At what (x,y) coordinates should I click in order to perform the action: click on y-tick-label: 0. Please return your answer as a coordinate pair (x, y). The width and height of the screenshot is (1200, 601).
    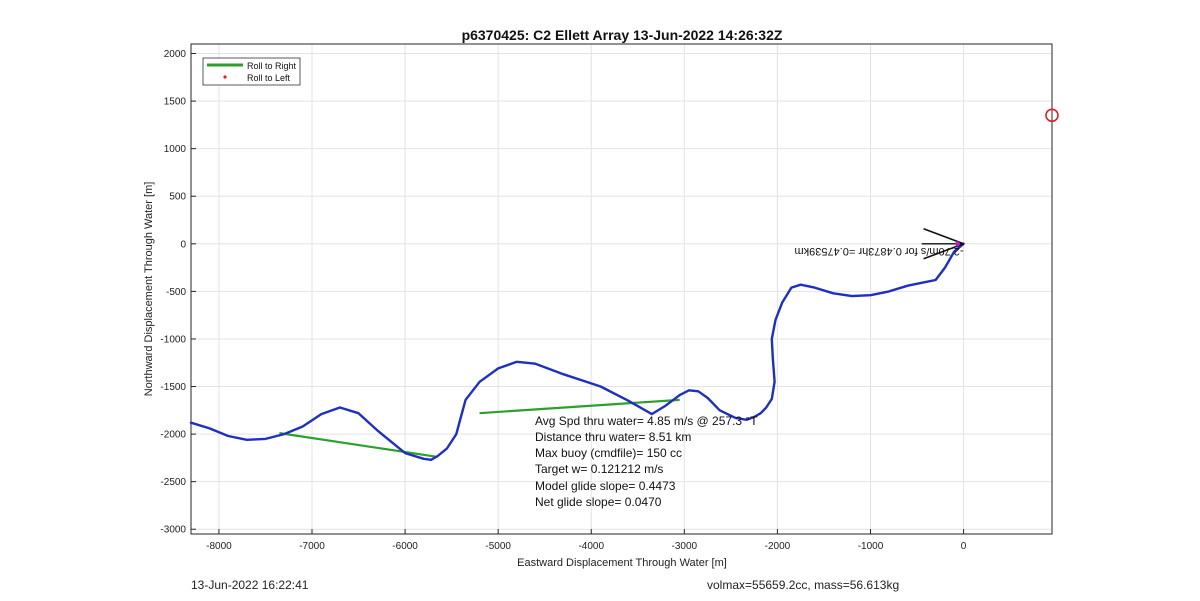
    Looking at the image, I should click on (183, 244).